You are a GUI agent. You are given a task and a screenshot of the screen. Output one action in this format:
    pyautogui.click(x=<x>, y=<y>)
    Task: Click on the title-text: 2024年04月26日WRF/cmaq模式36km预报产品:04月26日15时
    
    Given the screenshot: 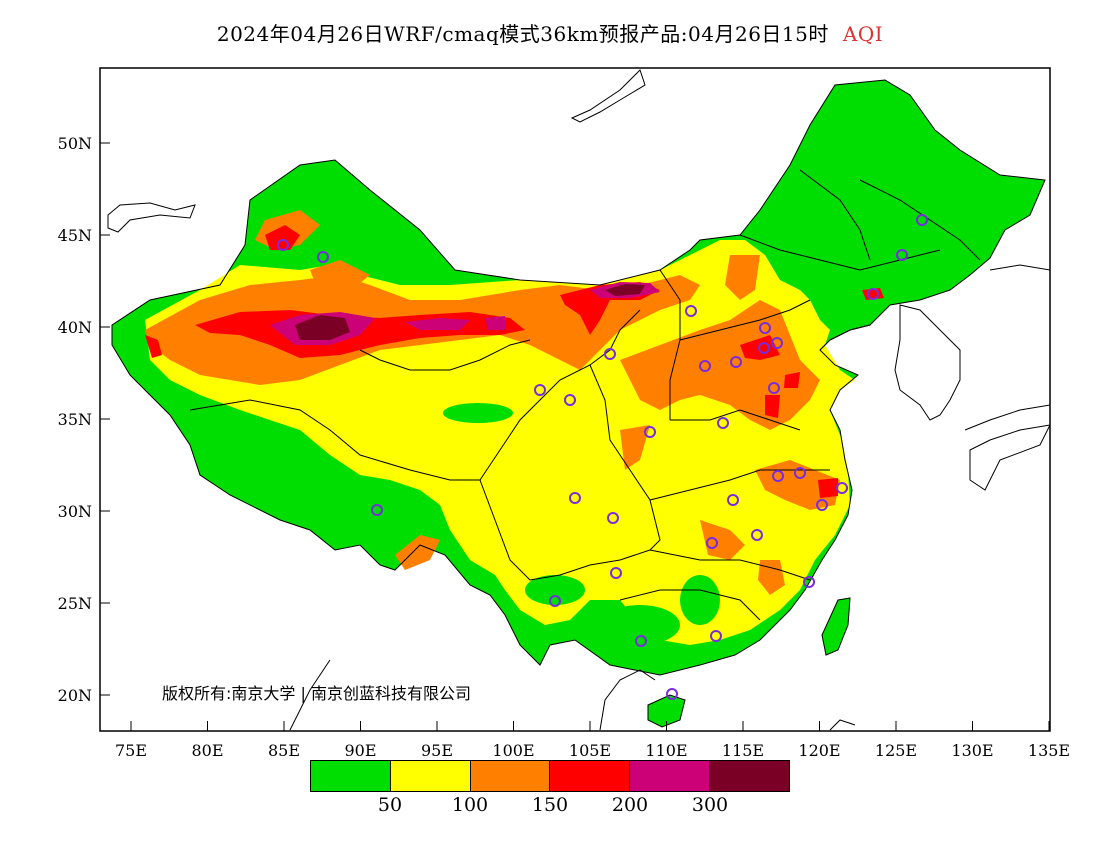 What is the action you would take?
    pyautogui.click(x=522, y=34)
    